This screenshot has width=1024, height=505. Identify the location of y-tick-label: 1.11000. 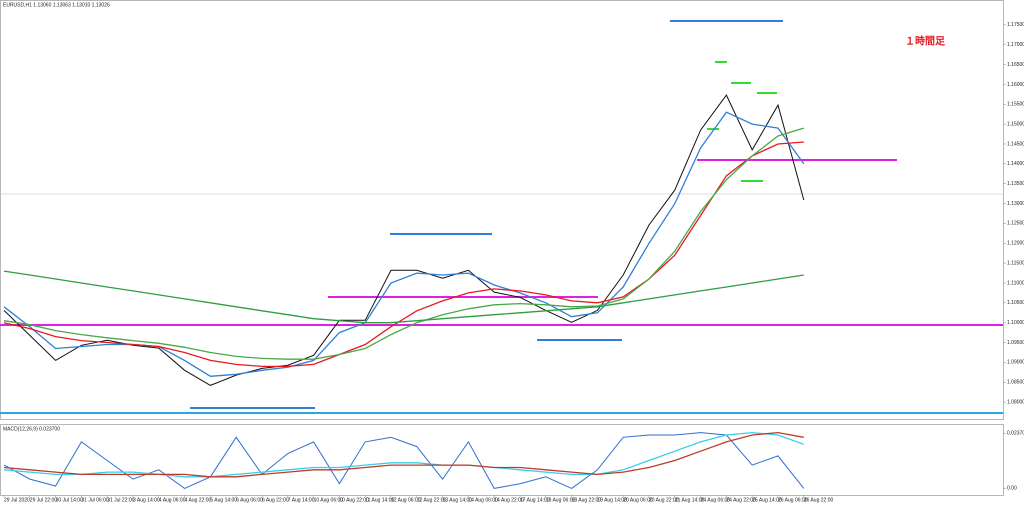
(1015, 283).